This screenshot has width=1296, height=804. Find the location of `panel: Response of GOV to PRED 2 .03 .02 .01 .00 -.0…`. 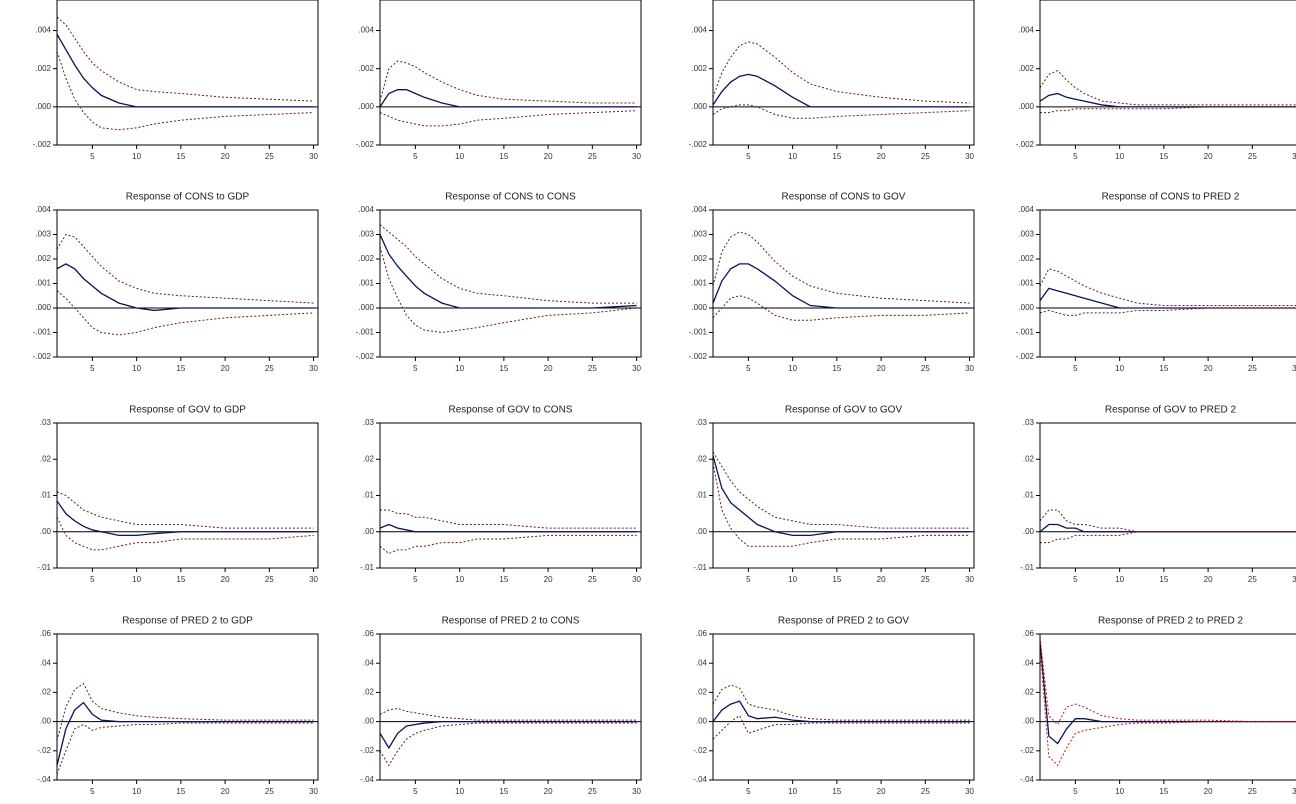

panel: Response of GOV to PRED 2 .03 .02 .01 .00 -.0… is located at coordinates (1158, 494).